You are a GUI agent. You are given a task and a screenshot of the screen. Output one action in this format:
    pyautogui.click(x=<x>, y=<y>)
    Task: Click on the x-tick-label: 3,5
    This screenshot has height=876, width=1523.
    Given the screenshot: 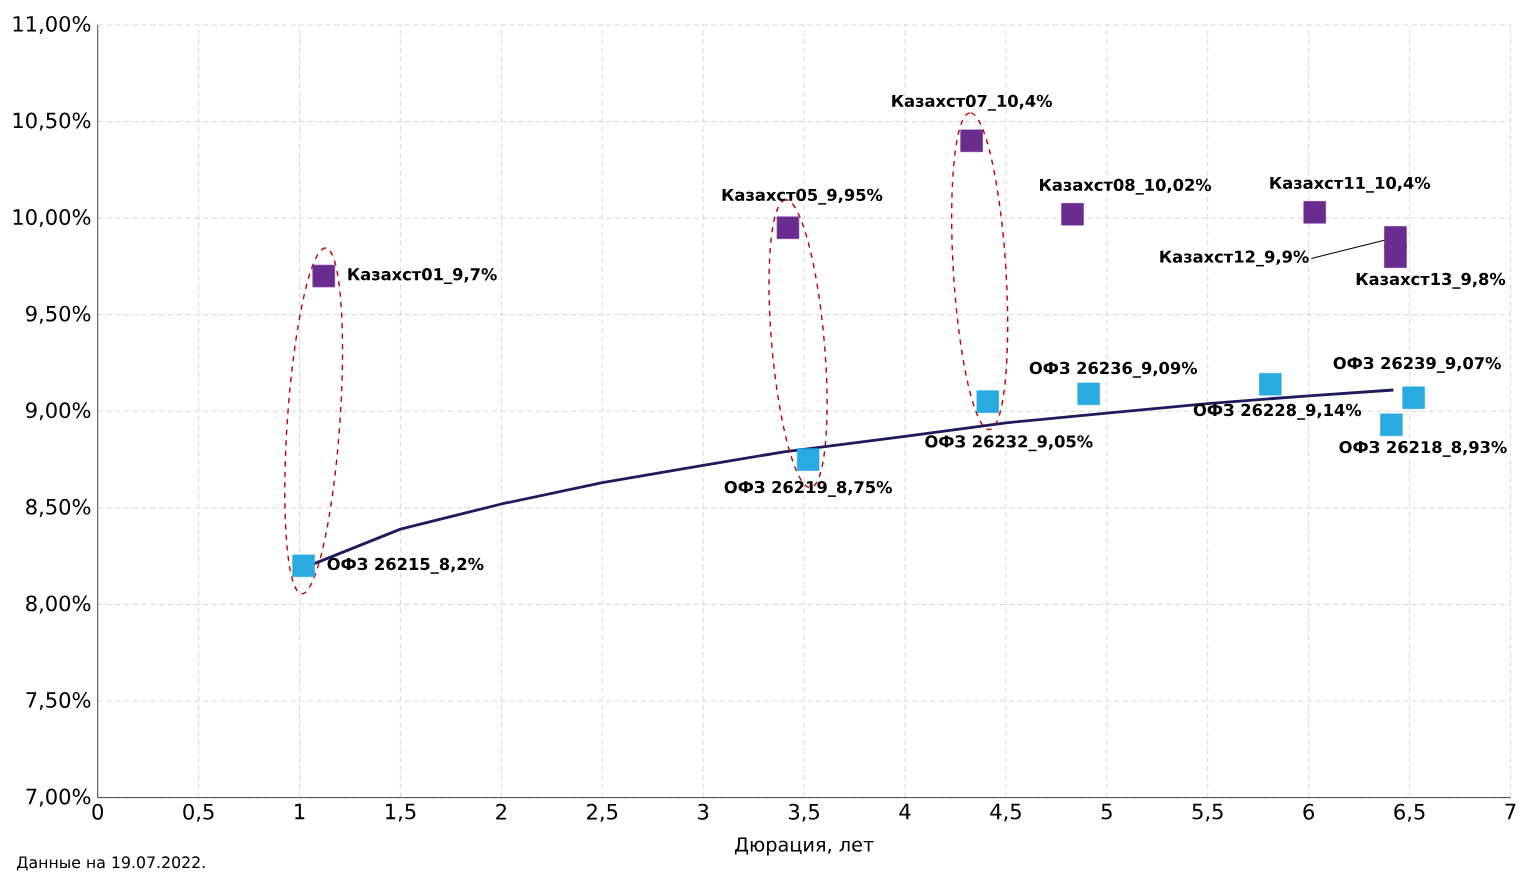 What is the action you would take?
    pyautogui.click(x=803, y=812)
    